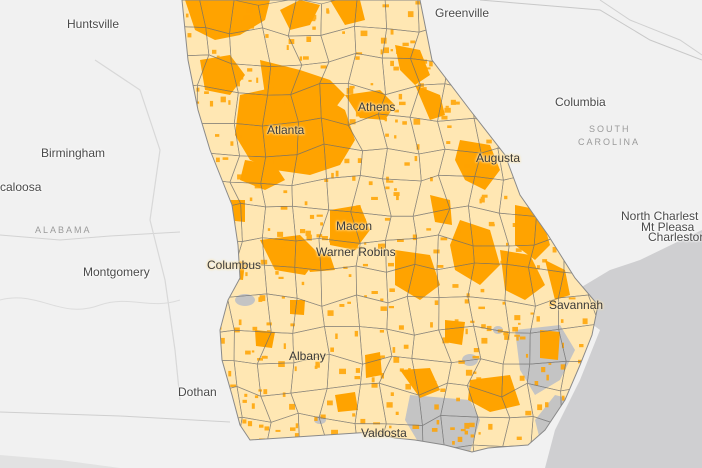 Image resolution: width=702 pixels, height=468 pixels. I want to click on city-label-columbia: Columbia, so click(580, 102).